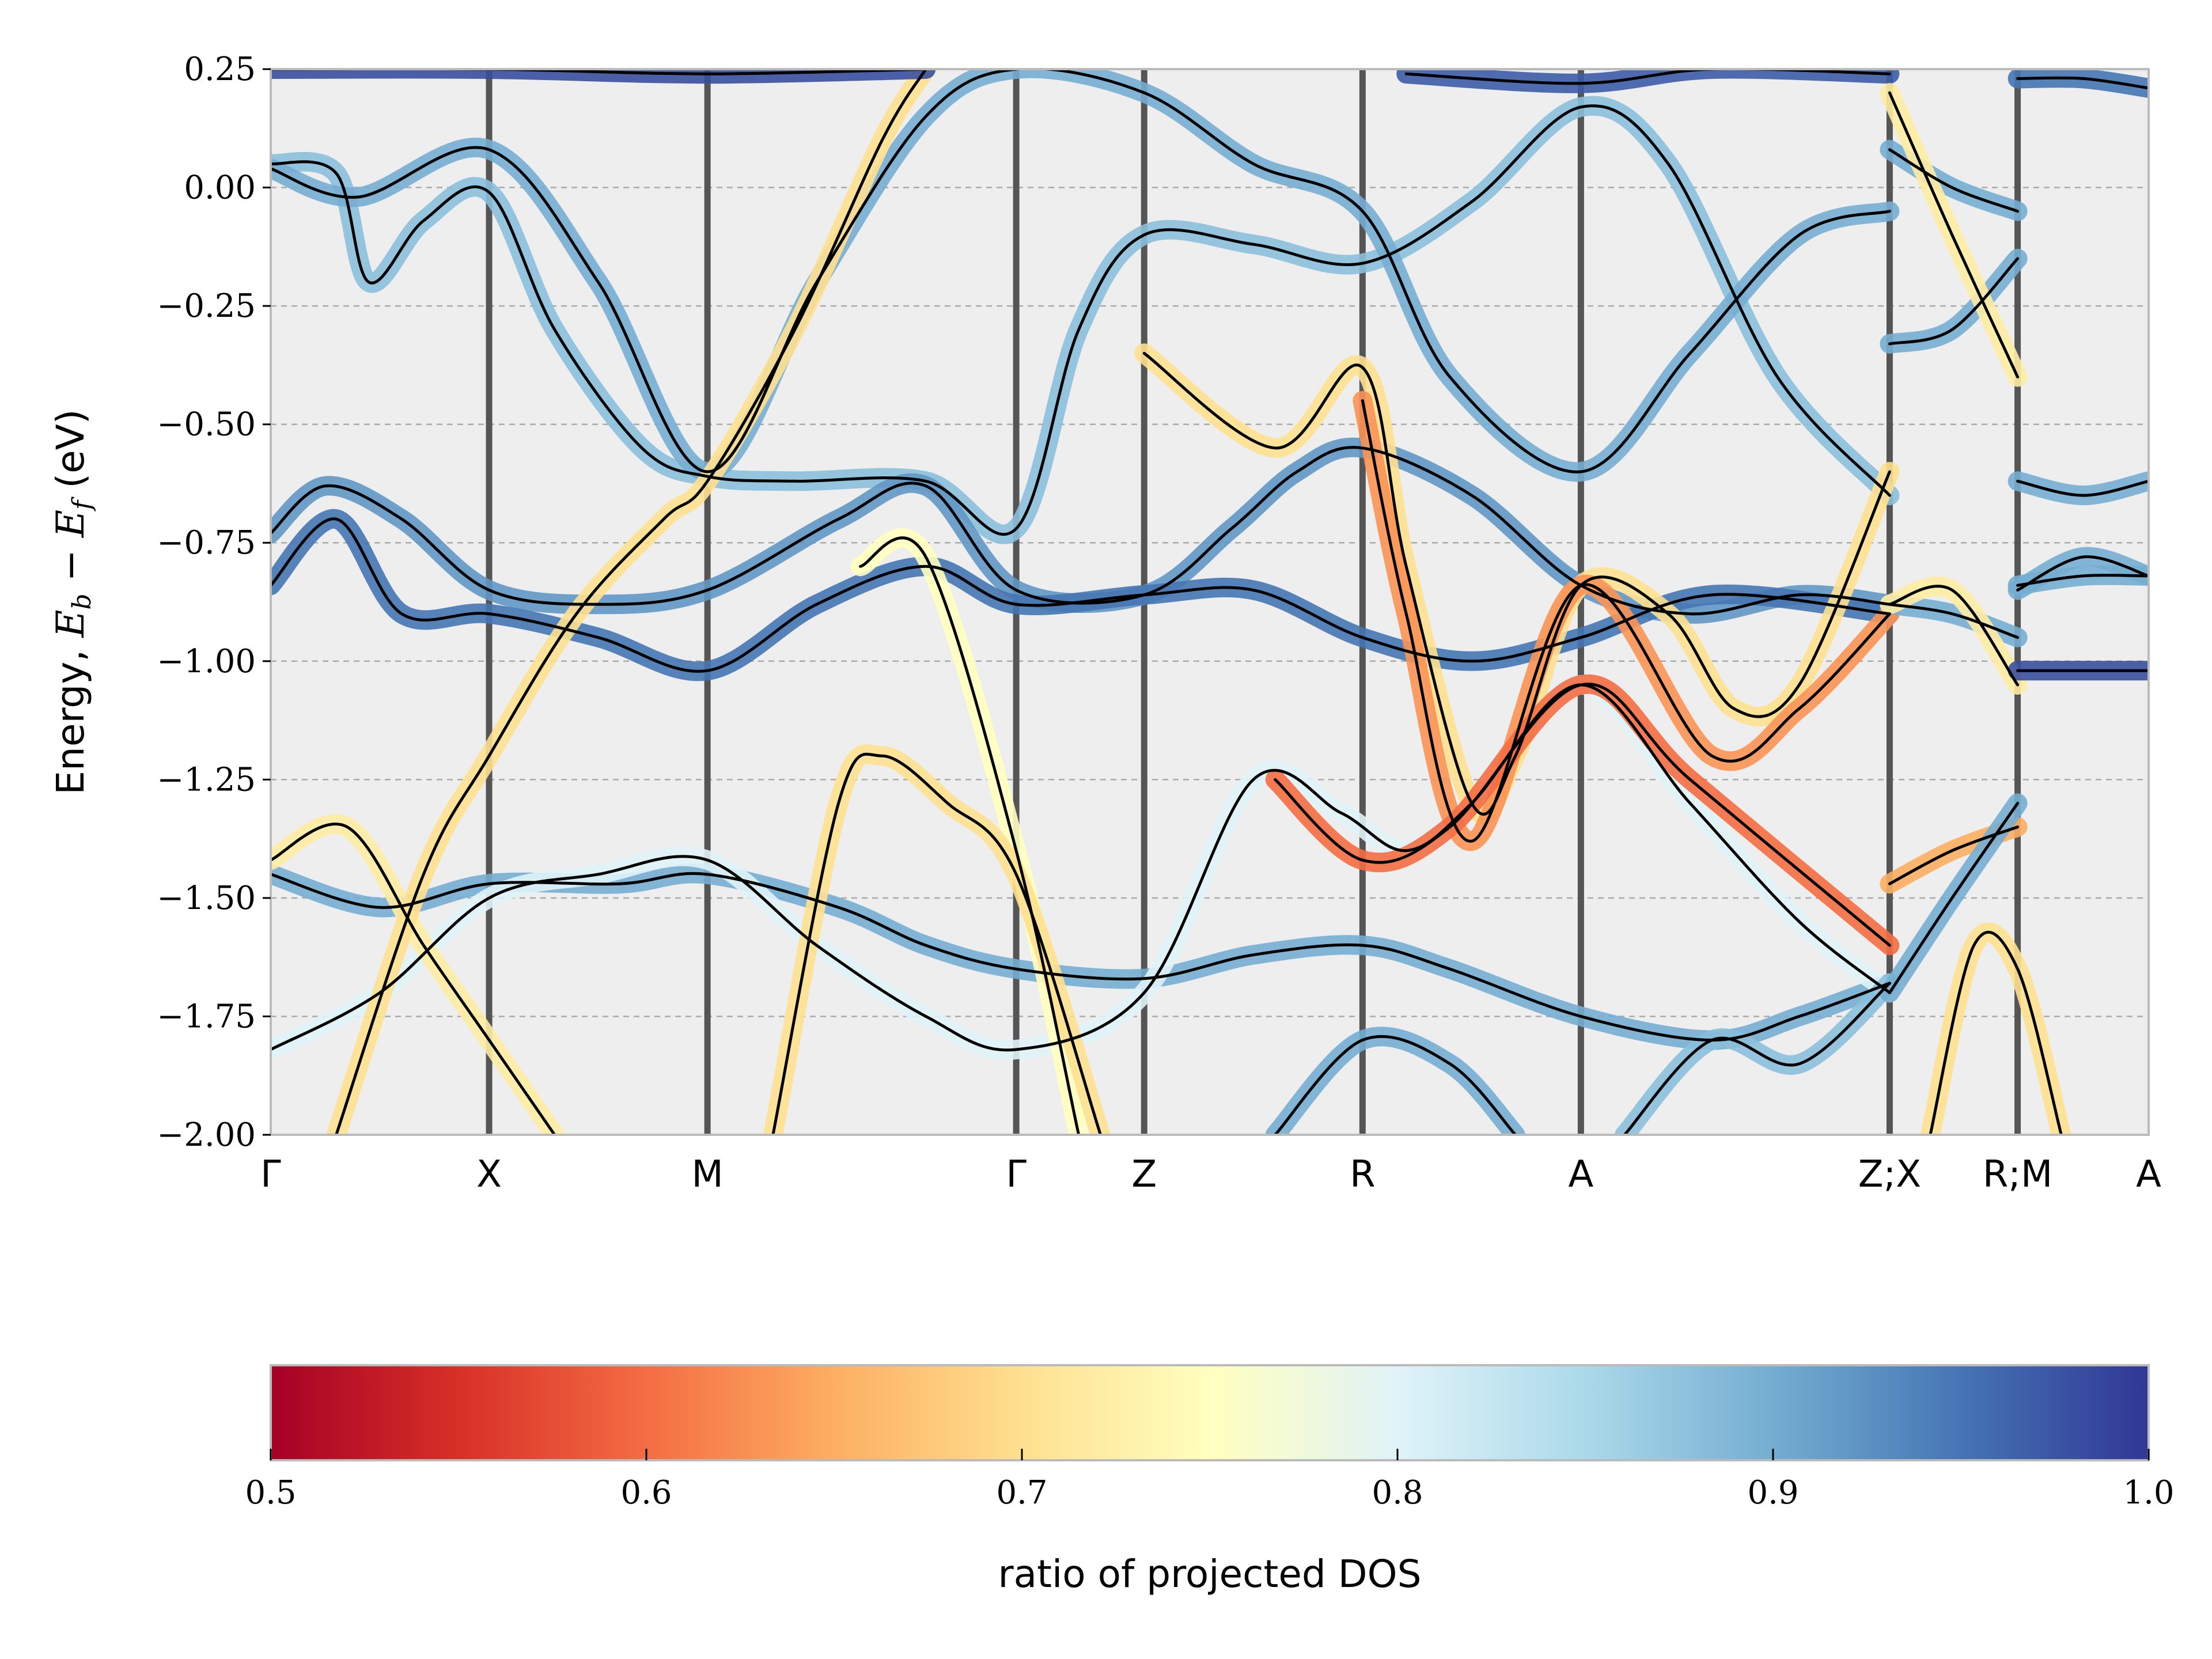 This screenshot has width=2212, height=1659. I want to click on colorbar-tick-label: 0.6, so click(646, 1493).